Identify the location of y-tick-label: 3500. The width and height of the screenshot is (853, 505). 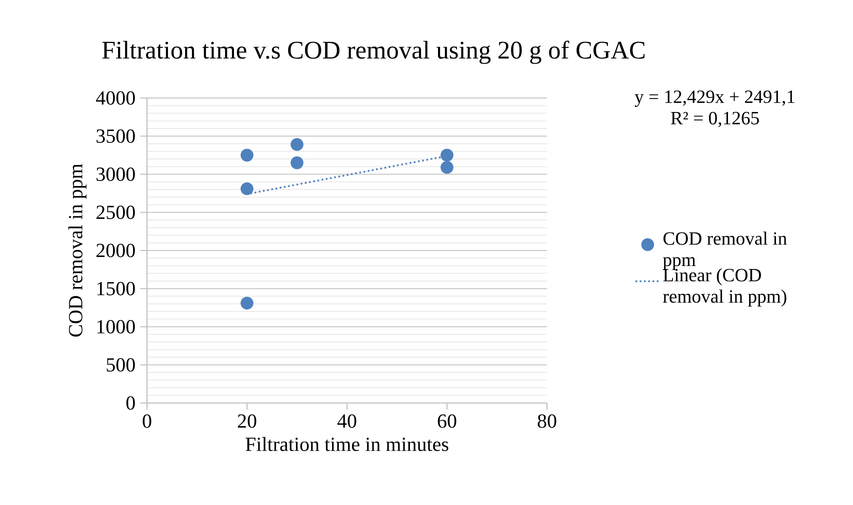
(115, 136).